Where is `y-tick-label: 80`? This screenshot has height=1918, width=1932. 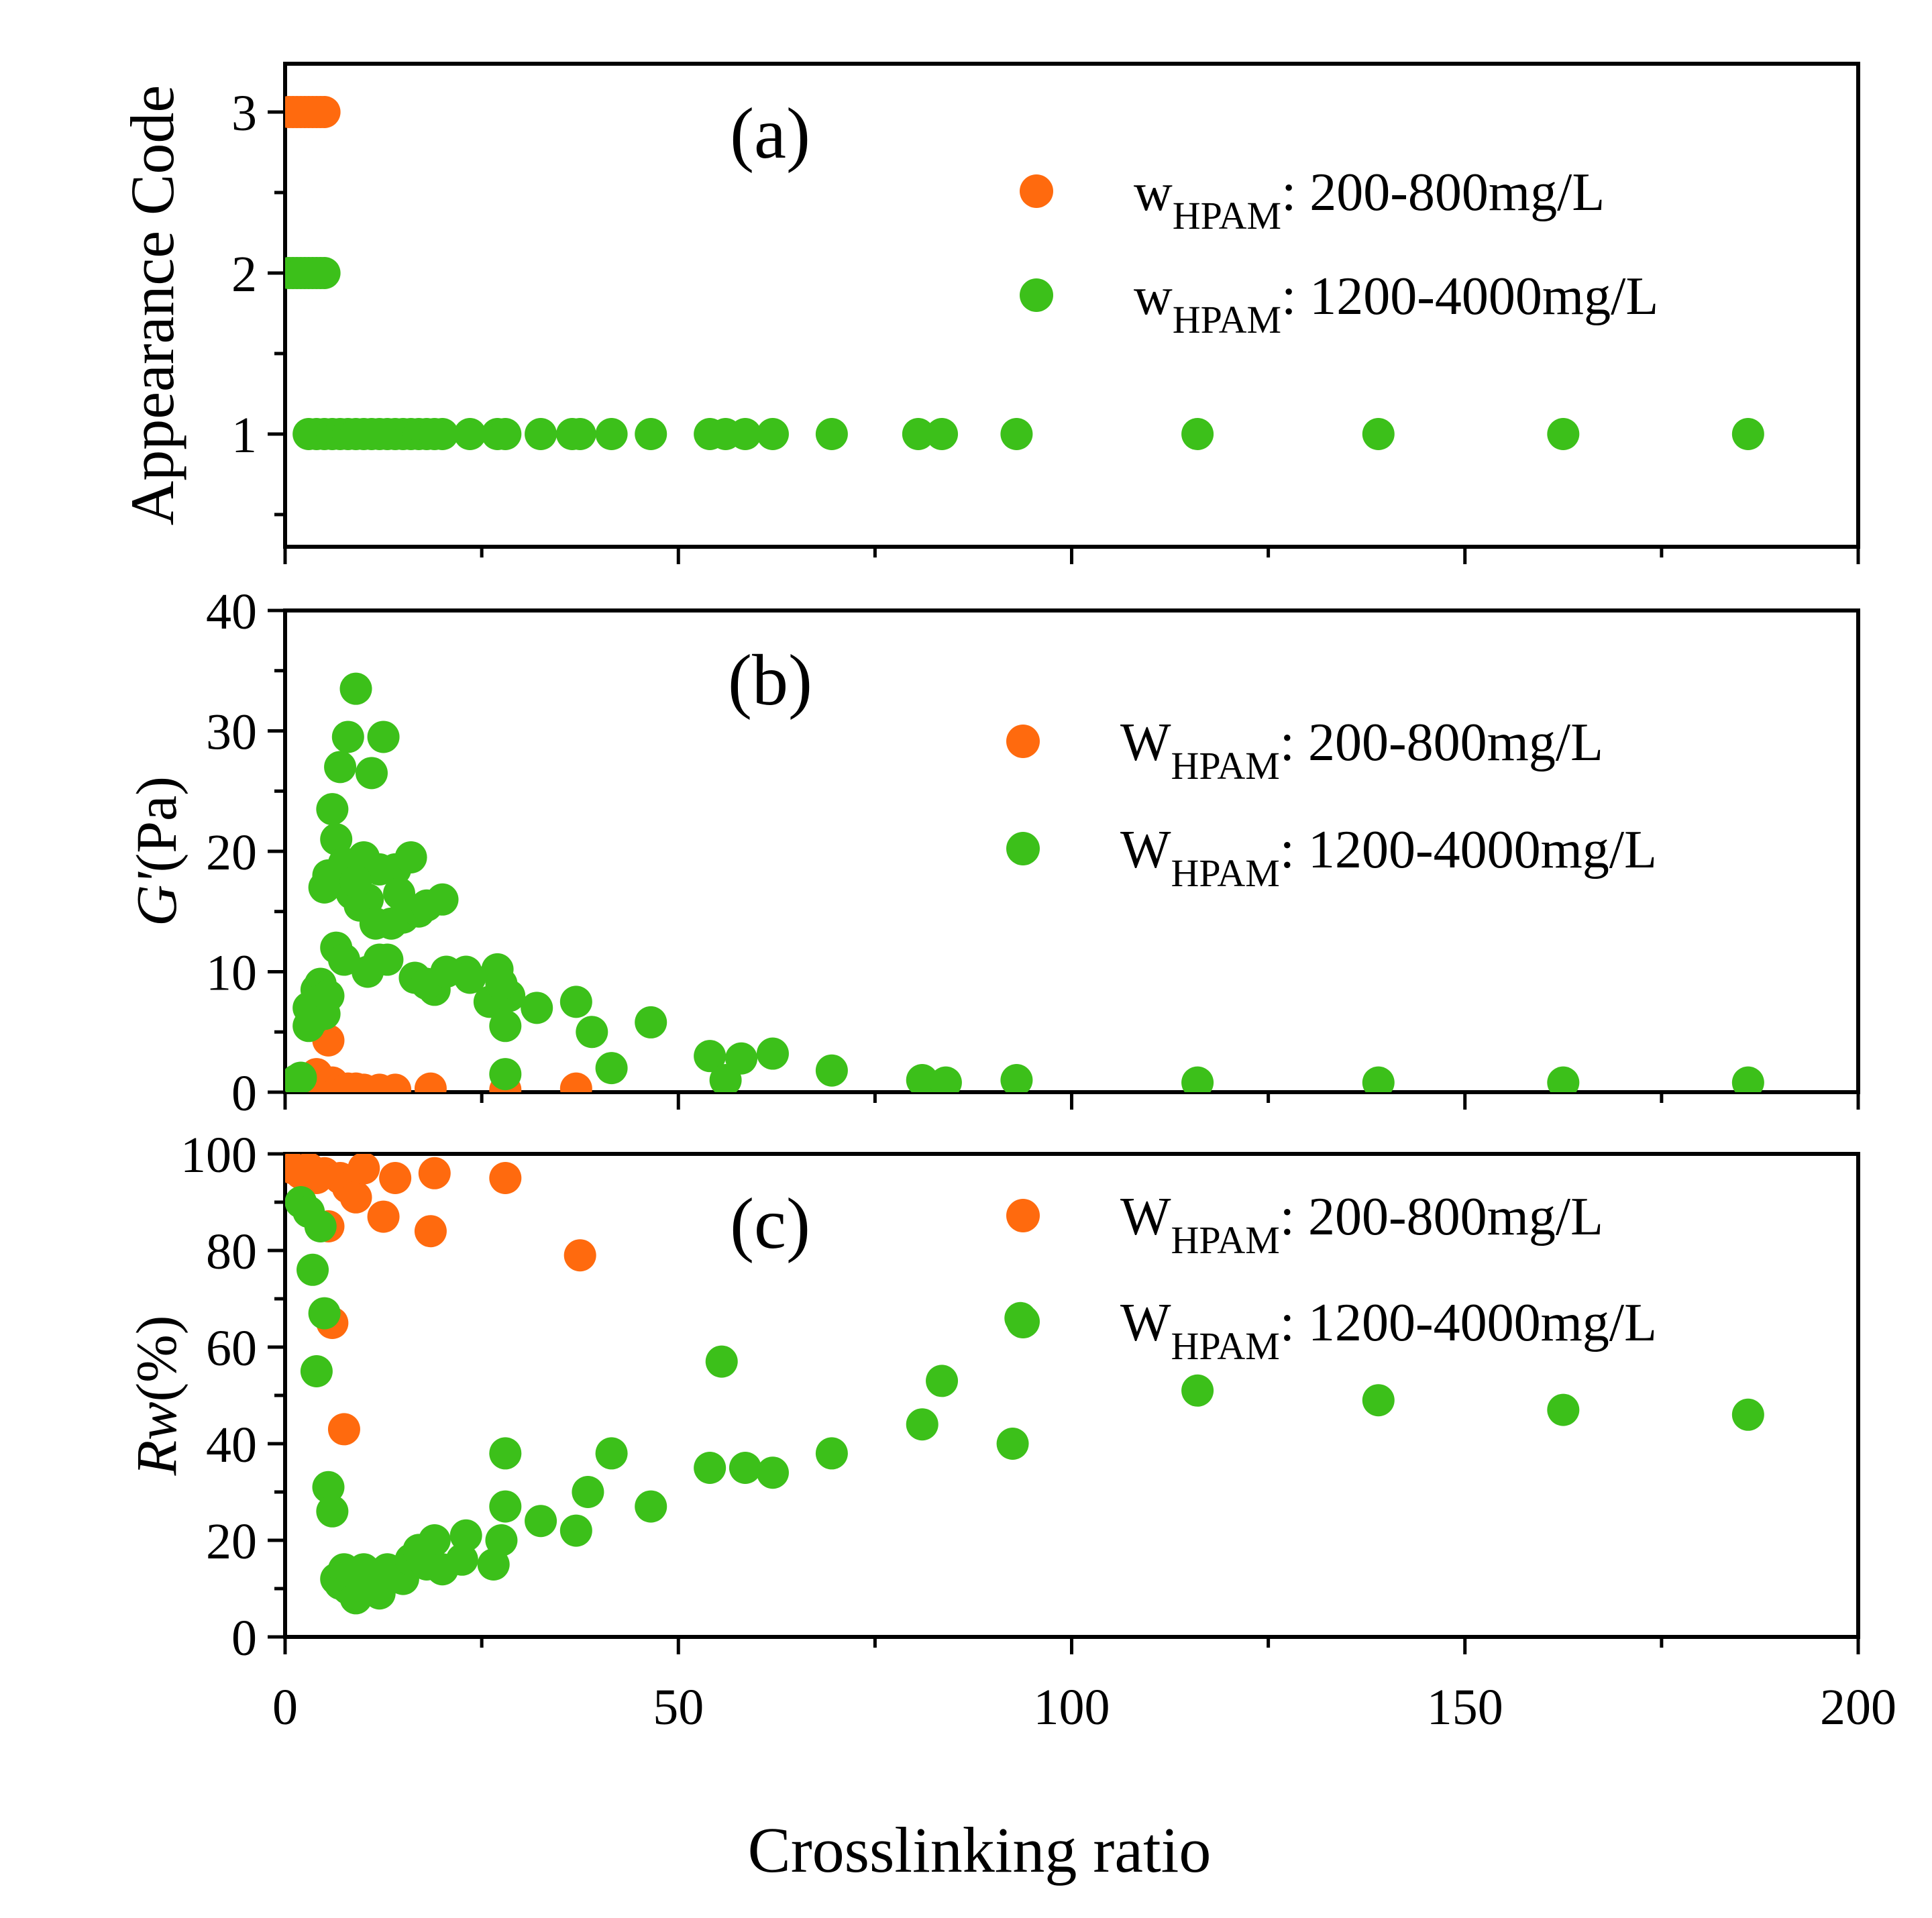 y-tick-label: 80 is located at coordinates (231, 1252).